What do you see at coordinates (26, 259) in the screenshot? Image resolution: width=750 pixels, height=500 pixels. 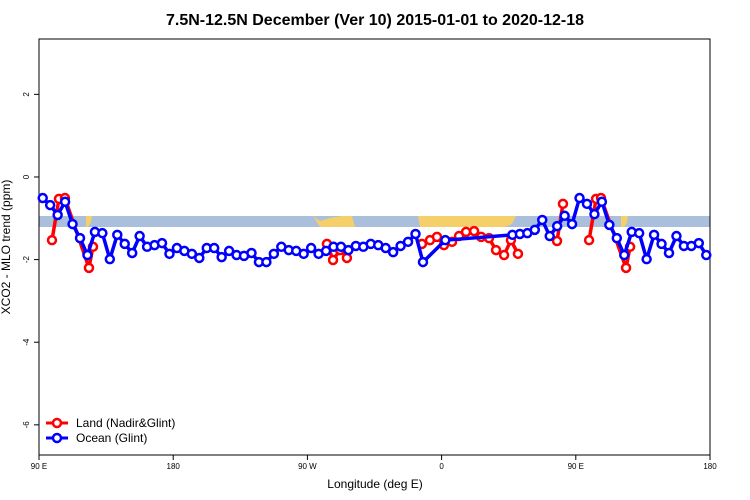 I see `y-tick-label: -2` at bounding box center [26, 259].